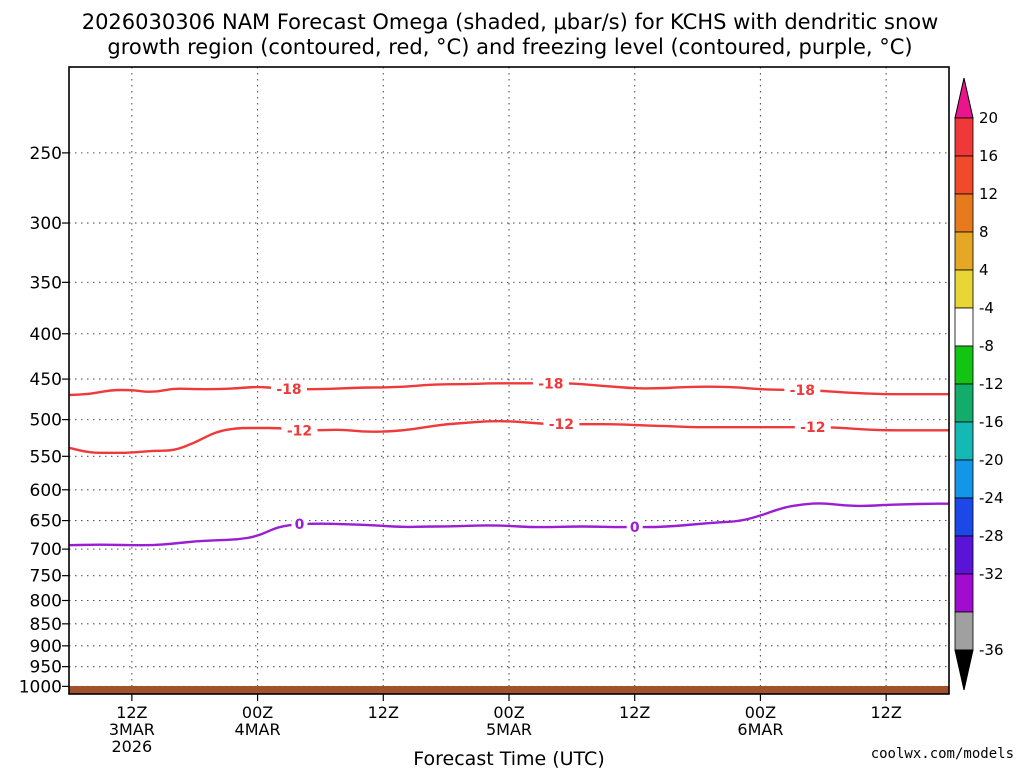 Image resolution: width=1024 pixels, height=768 pixels. I want to click on y-tick-label: 900, so click(46, 647).